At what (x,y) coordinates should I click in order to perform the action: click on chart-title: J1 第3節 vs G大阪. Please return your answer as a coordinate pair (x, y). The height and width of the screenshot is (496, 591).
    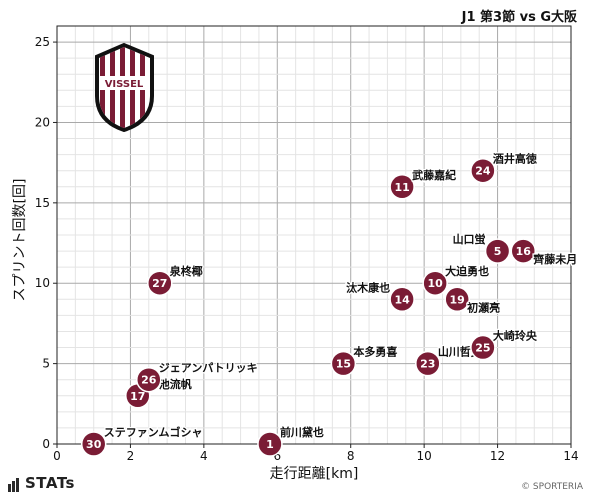
    Looking at the image, I should click on (519, 17).